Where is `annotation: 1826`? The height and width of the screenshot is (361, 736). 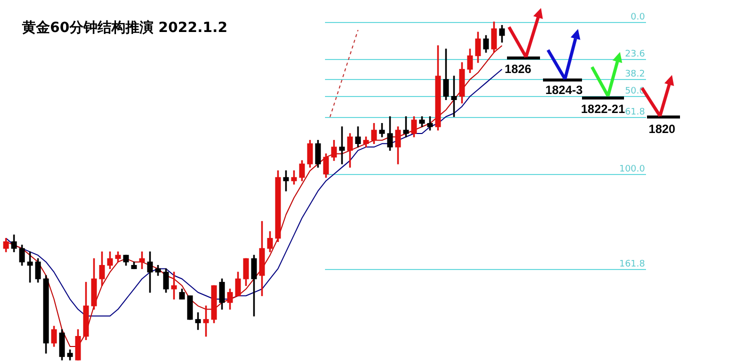 annotation: 1826 is located at coordinates (518, 69).